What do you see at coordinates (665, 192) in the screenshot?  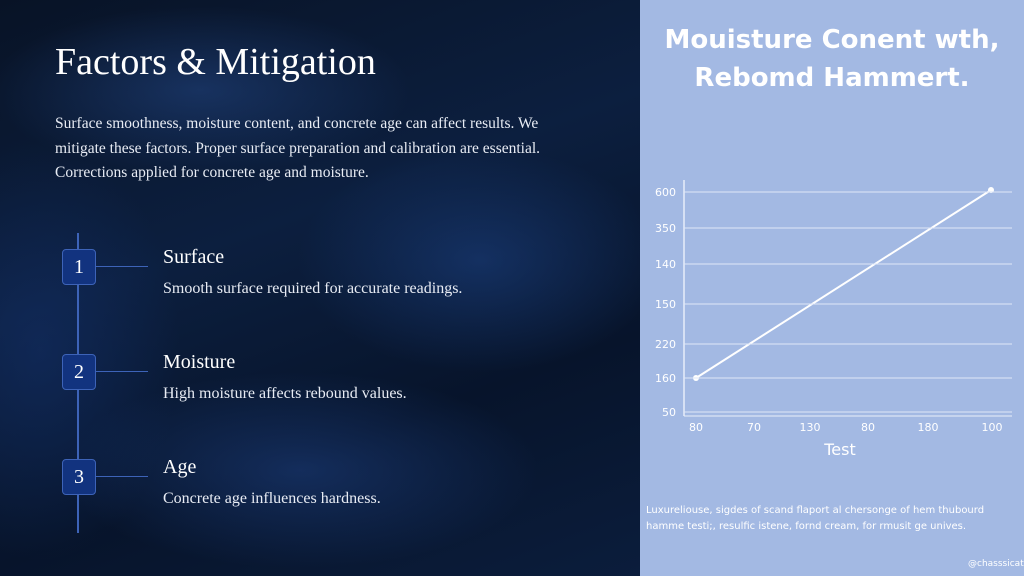 I see `y-label: 600` at bounding box center [665, 192].